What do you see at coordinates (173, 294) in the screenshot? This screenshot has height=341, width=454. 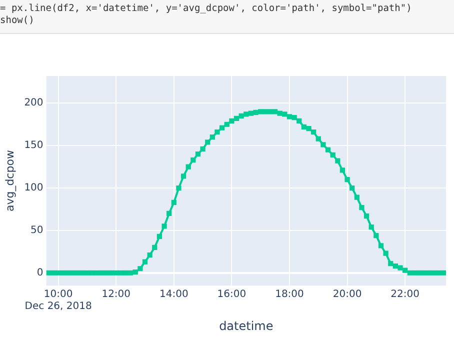 I see `x-tick-label: 14:00` at bounding box center [173, 294].